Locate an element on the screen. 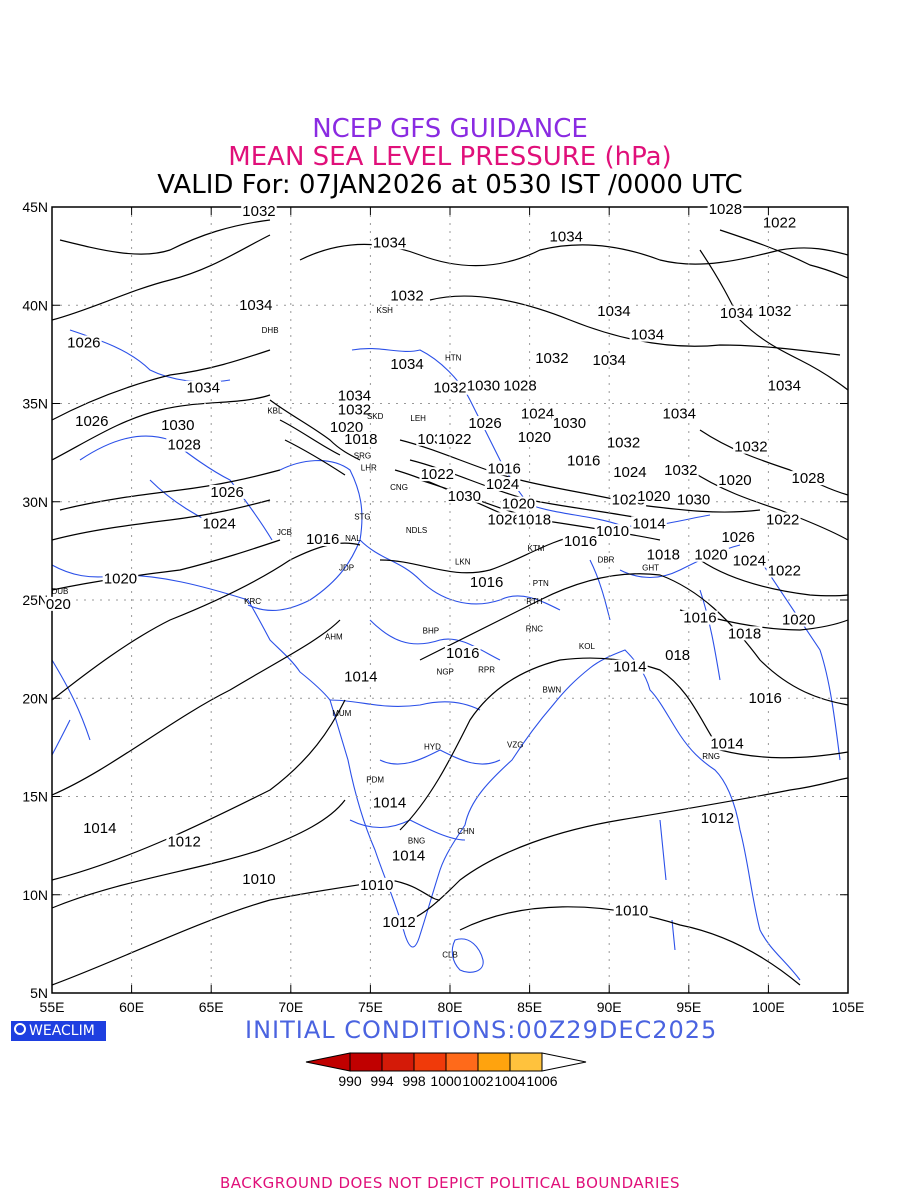 The height and width of the screenshot is (1200, 900). contour-label: 018 is located at coordinates (677, 655).